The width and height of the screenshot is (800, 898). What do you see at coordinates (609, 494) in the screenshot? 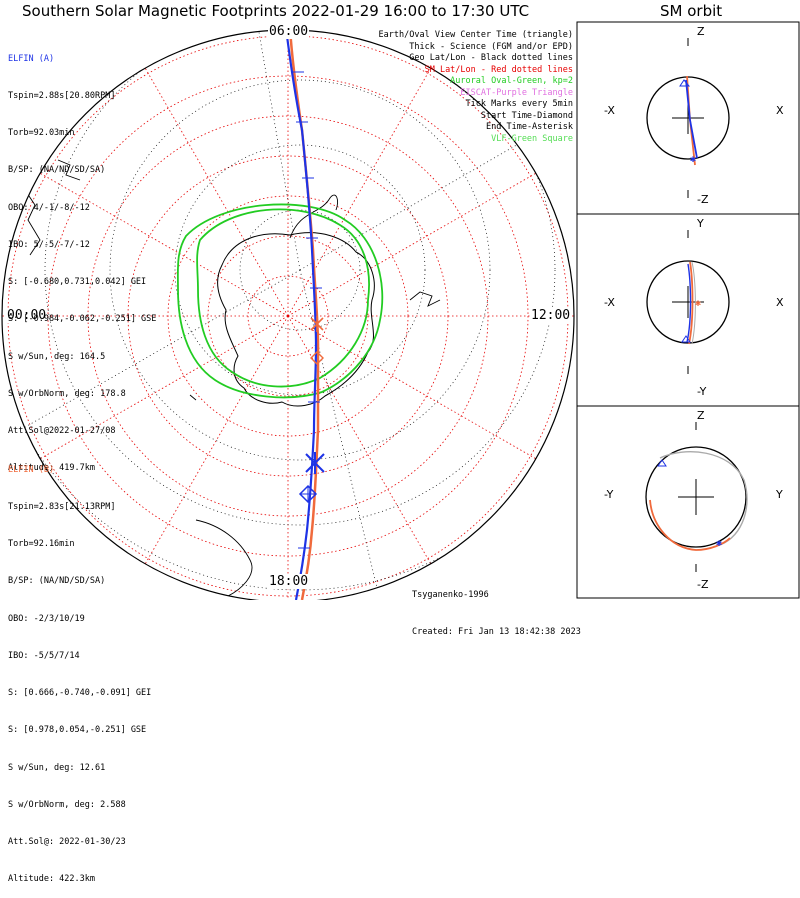
I see `orbit-yz-left: -Y` at bounding box center [609, 494].